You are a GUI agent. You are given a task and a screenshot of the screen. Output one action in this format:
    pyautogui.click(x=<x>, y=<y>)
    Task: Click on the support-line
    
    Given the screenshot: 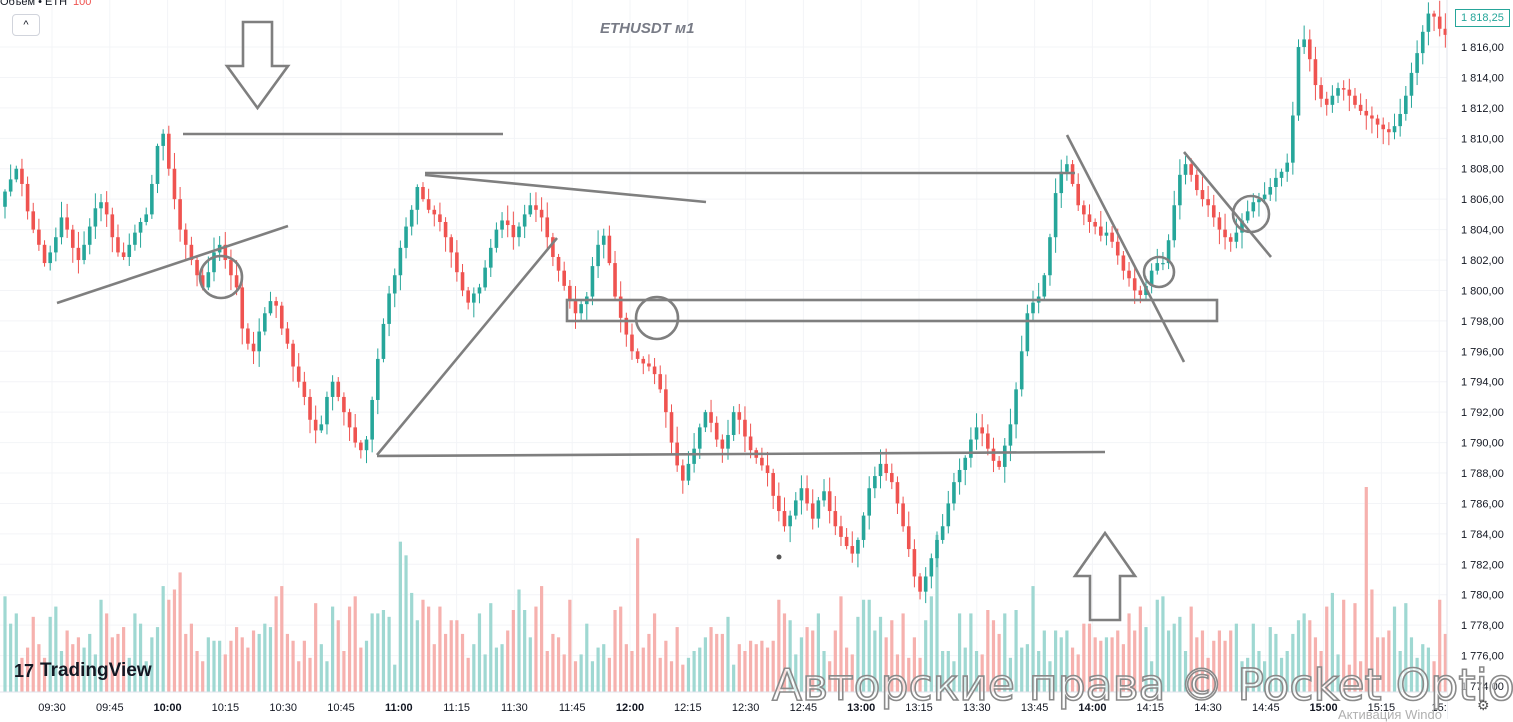 What is the action you would take?
    pyautogui.click(x=741, y=454)
    